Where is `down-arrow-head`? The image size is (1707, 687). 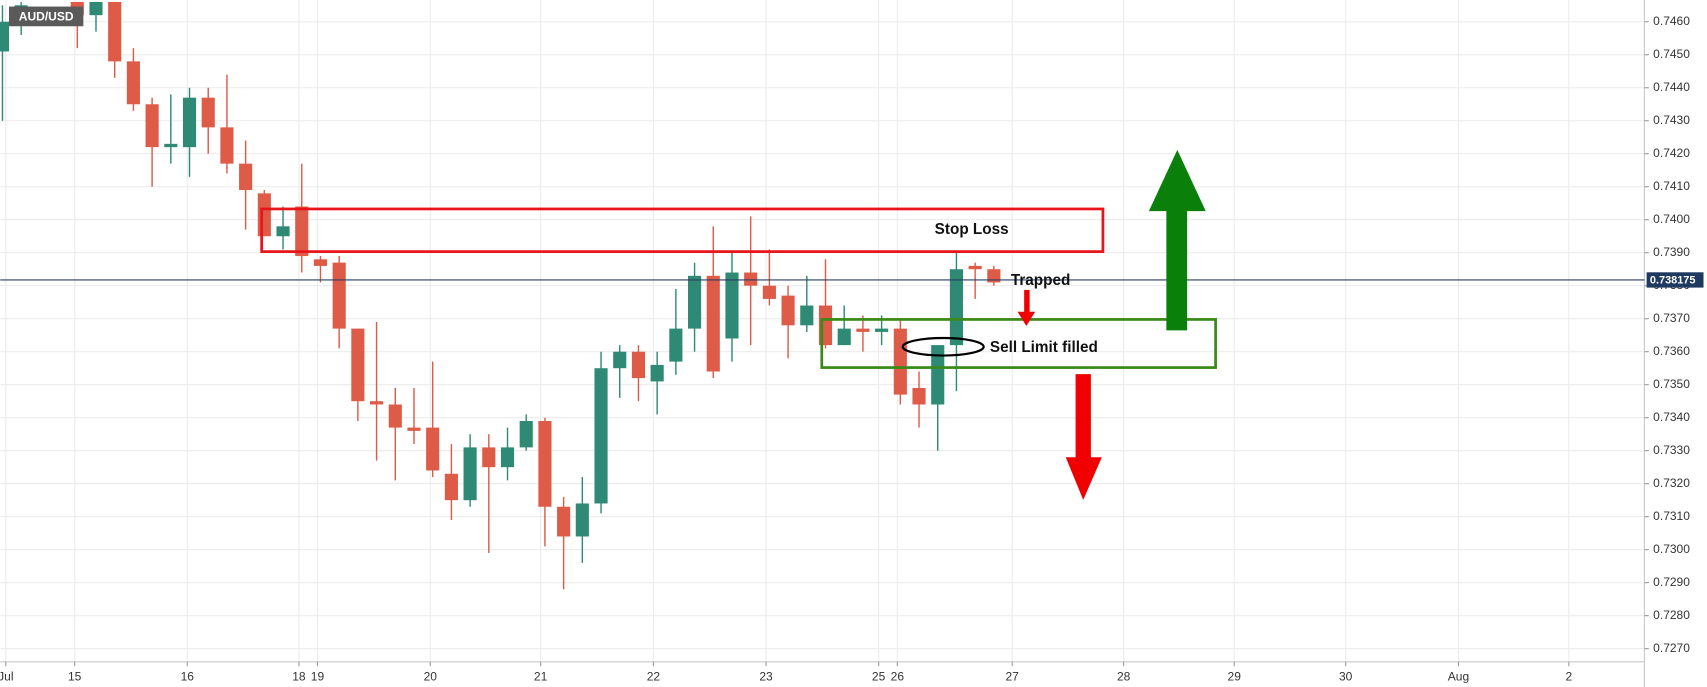
down-arrow-head is located at coordinates (1083, 478).